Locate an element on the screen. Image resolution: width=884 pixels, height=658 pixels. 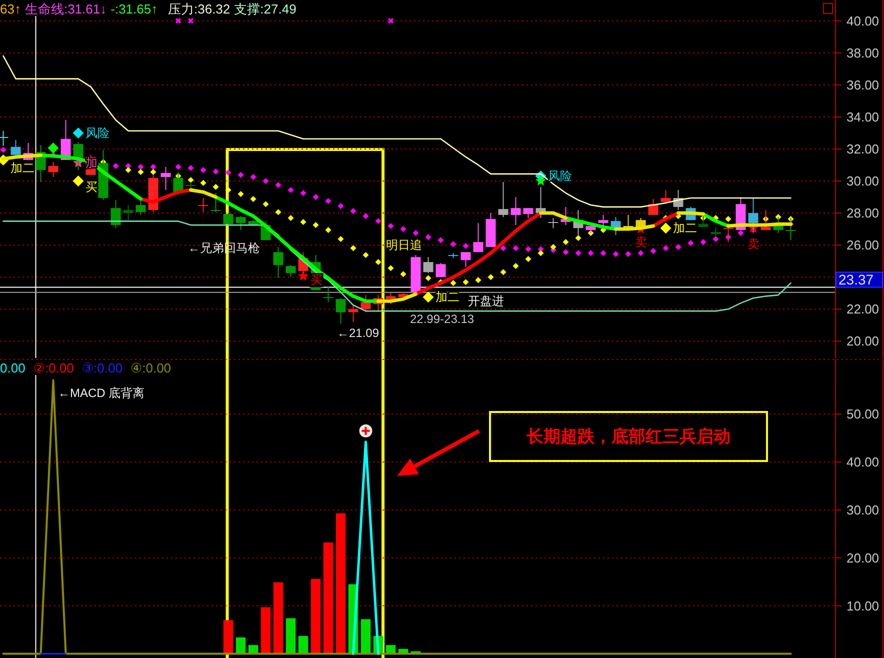
series-label: 加二 is located at coordinates (447, 297).